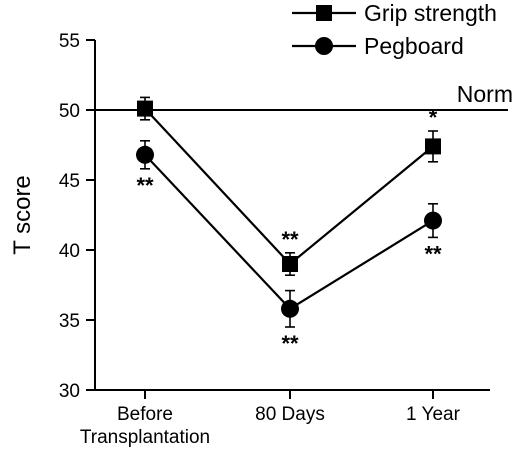 The width and height of the screenshot is (520, 449). What do you see at coordinates (324, 13) in the screenshot?
I see `legend-square-icon` at bounding box center [324, 13].